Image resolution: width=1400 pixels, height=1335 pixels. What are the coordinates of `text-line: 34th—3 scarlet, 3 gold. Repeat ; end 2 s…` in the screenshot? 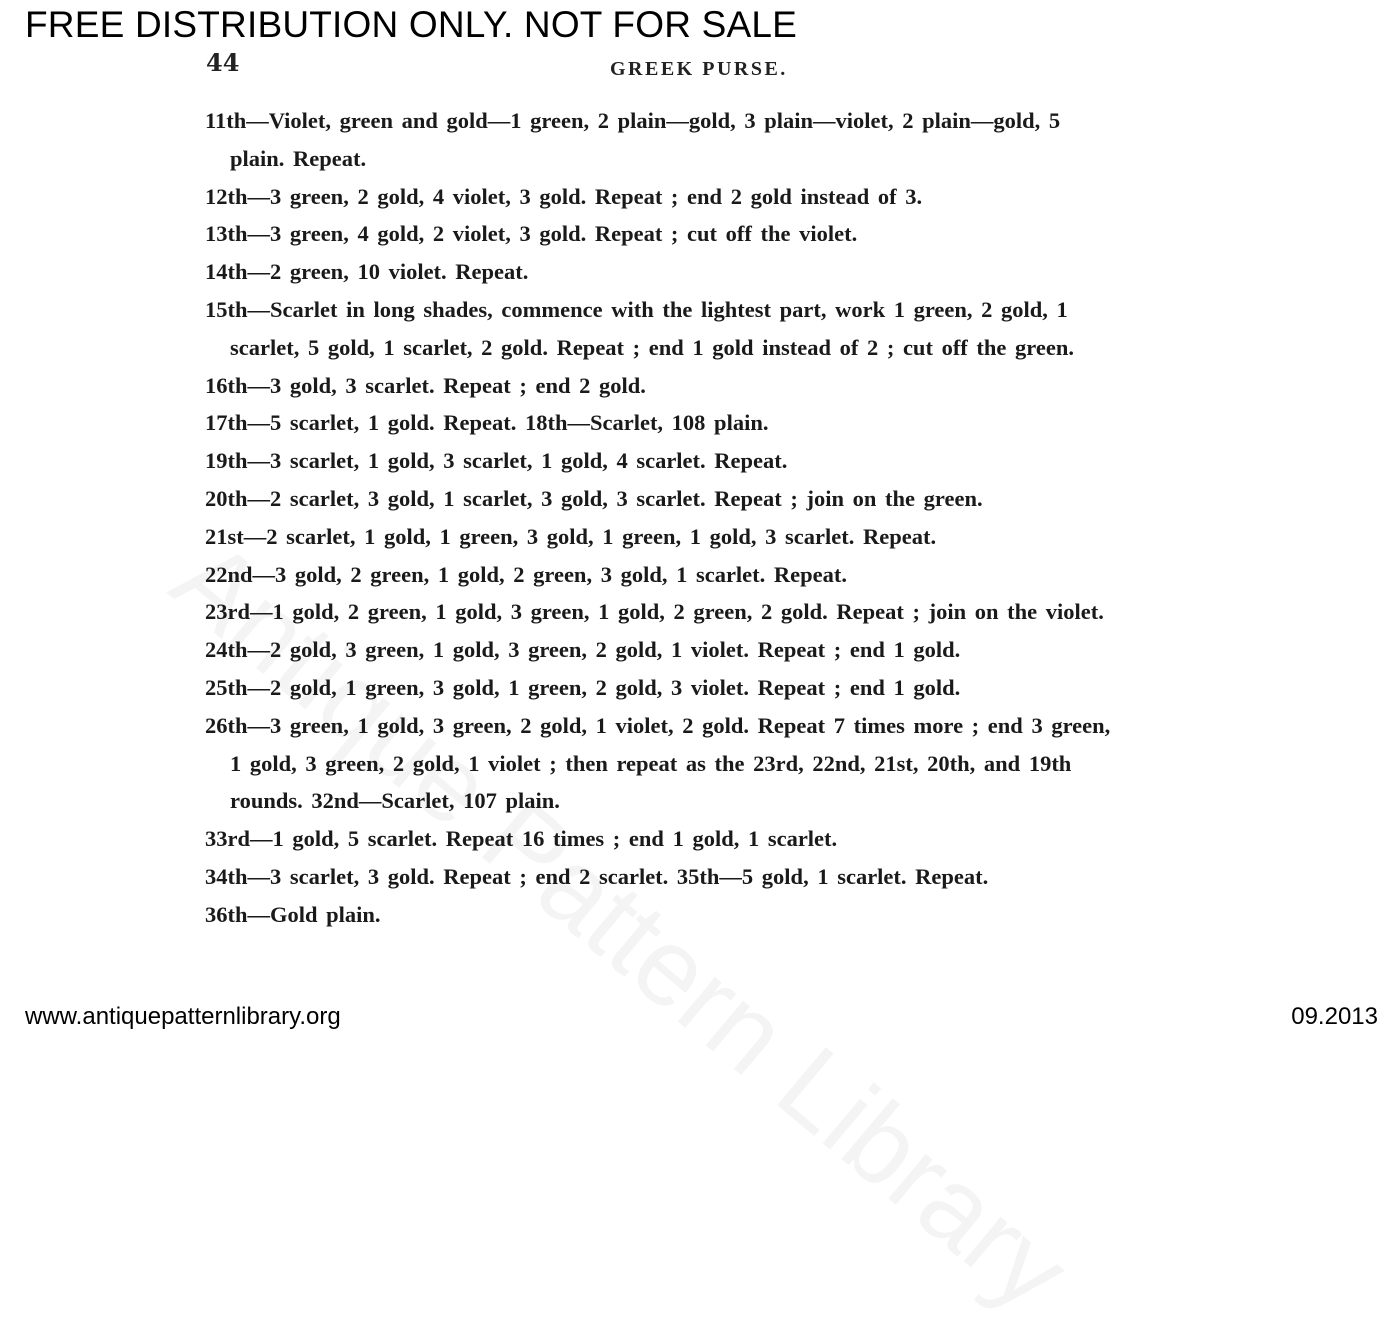 It's located at (597, 876).